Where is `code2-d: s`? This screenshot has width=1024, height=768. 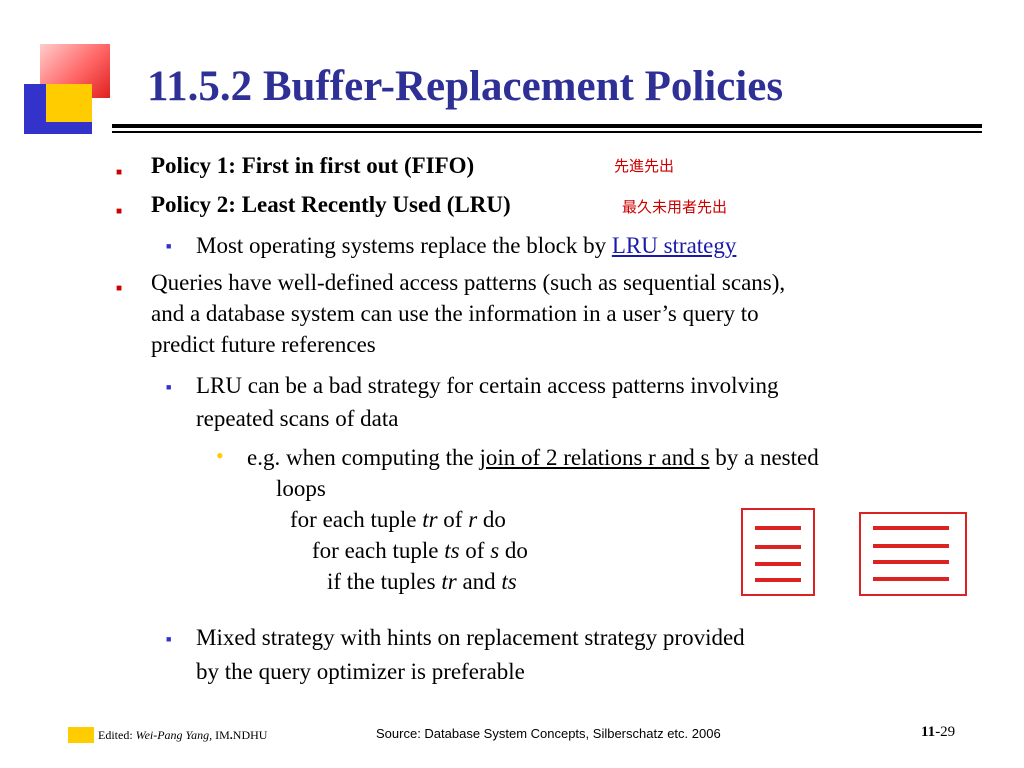
code2-d: s is located at coordinates (495, 550).